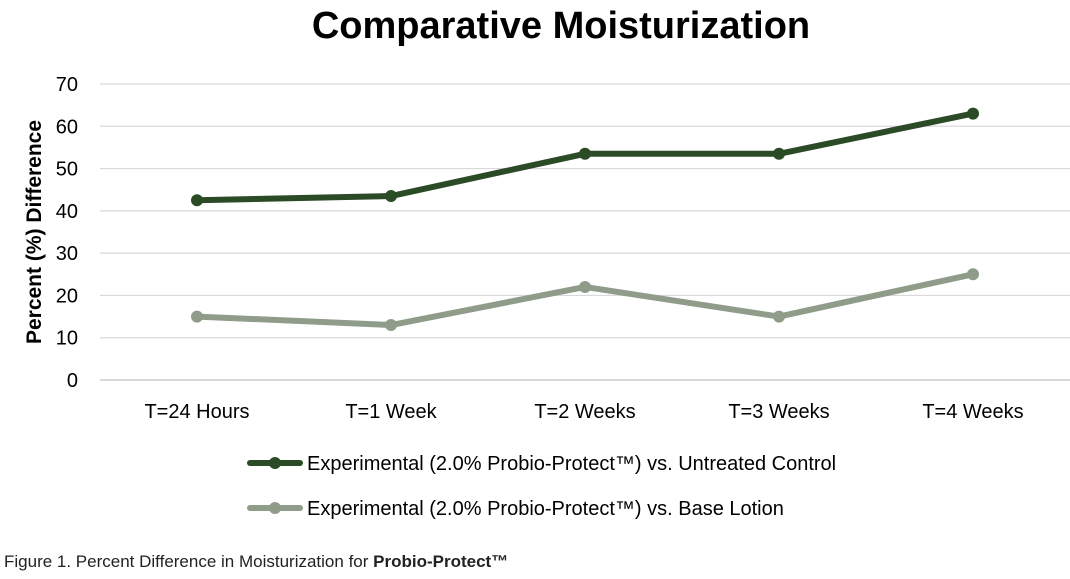 This screenshot has height=579, width=1070. Describe the element at coordinates (441, 561) in the screenshot. I see `caption-product: Probio-Protect™` at that location.